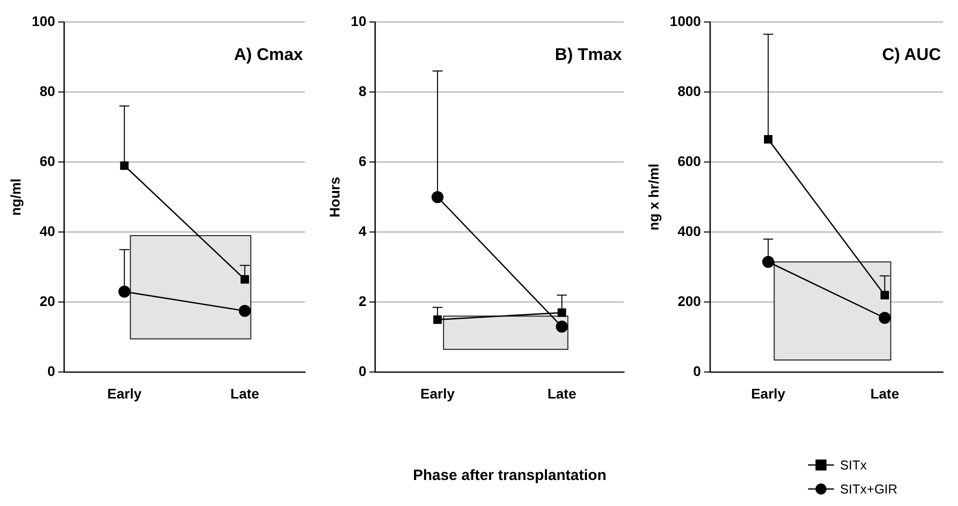  Describe the element at coordinates (15, 197) in the screenshot. I see `y-axis-title: ng/ml` at that location.